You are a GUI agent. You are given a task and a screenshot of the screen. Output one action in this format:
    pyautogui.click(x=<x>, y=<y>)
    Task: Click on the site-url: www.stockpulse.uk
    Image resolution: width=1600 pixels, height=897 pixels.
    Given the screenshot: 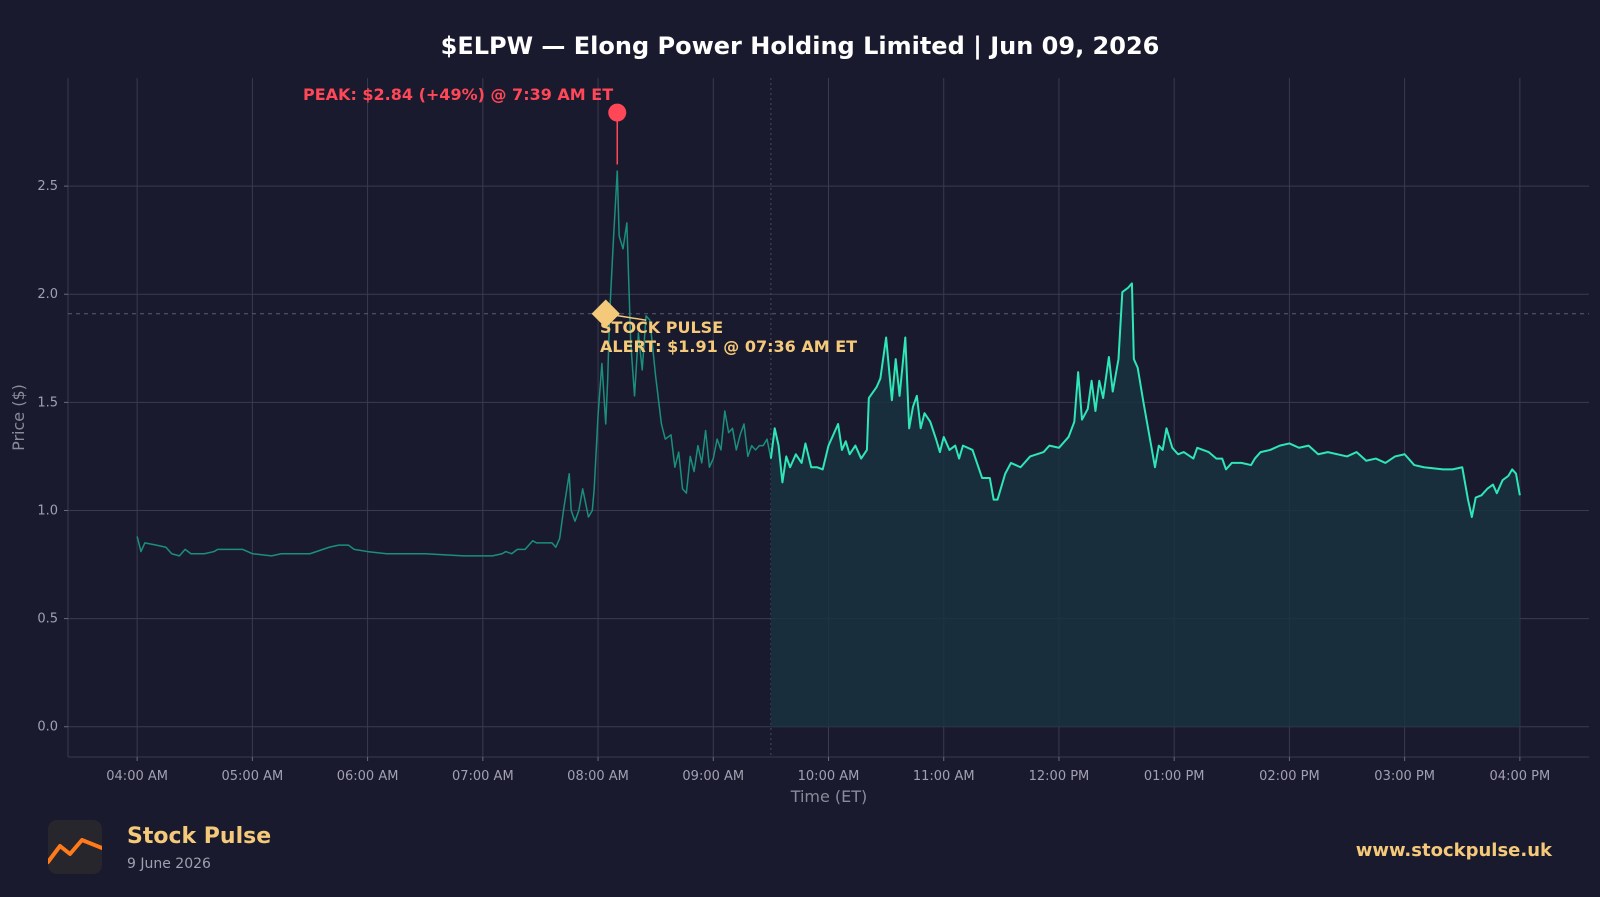 What is the action you would take?
    pyautogui.click(x=1453, y=850)
    